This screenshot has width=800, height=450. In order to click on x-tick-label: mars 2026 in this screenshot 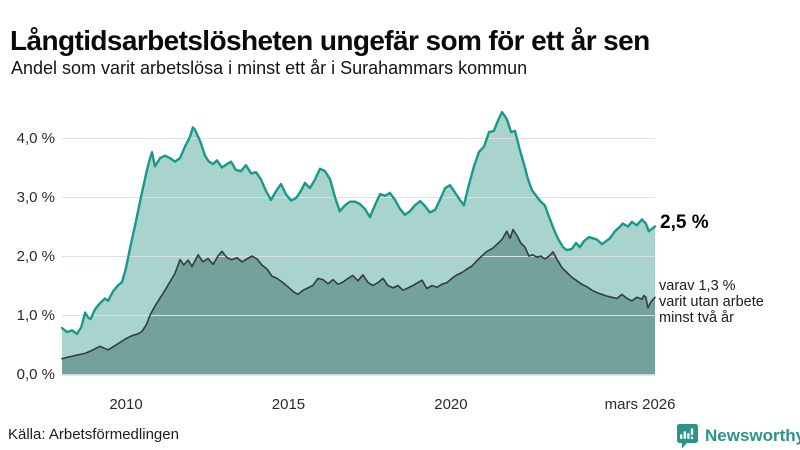, I will do `click(640, 404)`.